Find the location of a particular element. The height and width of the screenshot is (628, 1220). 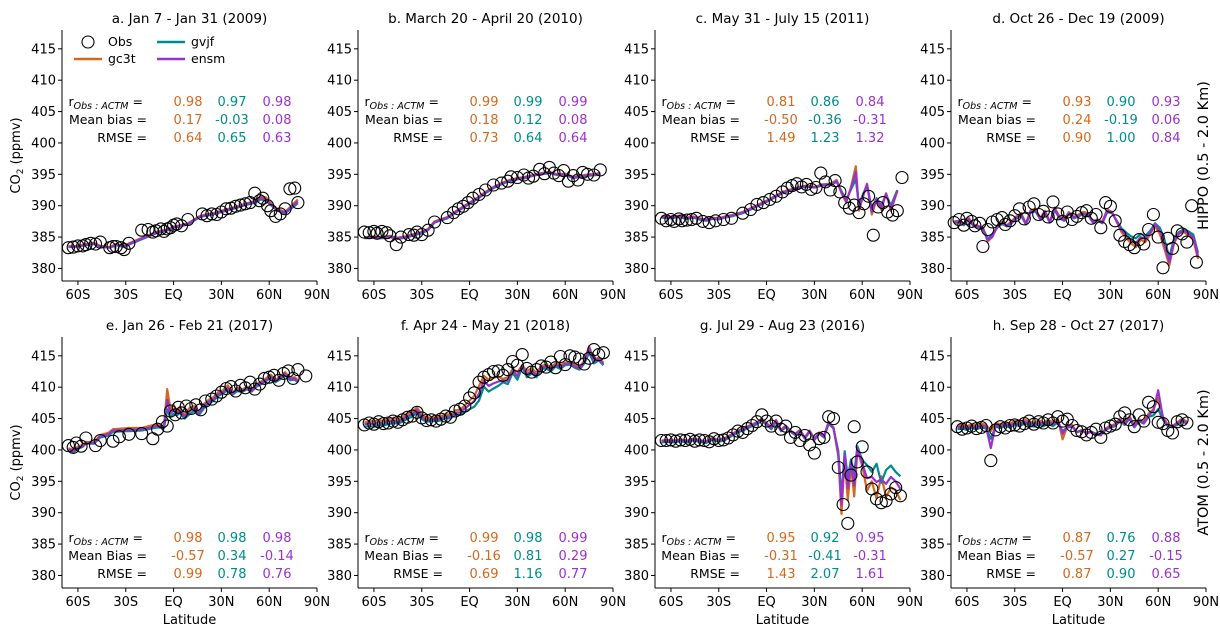

stat-value-gc3t: -0.57 is located at coordinates (188, 556).